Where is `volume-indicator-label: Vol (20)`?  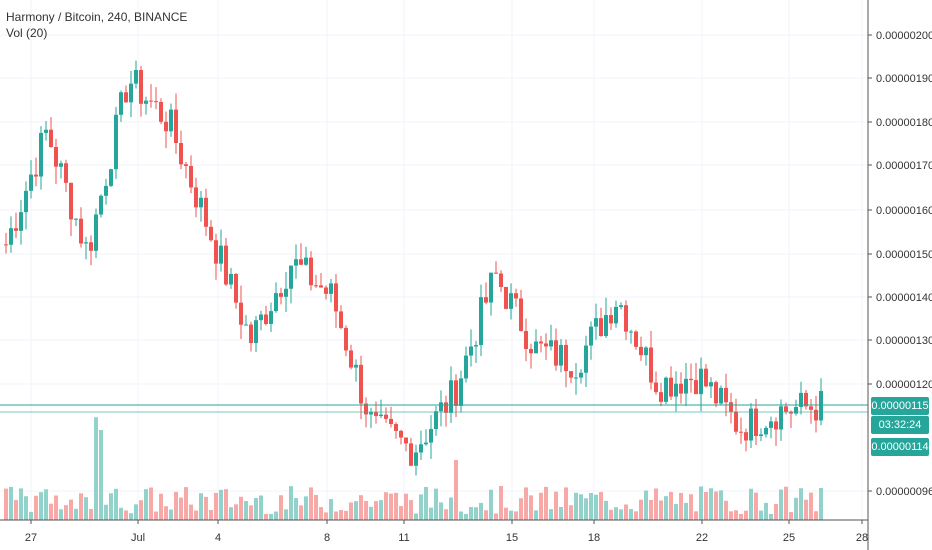 volume-indicator-label: Vol (20) is located at coordinates (27, 33).